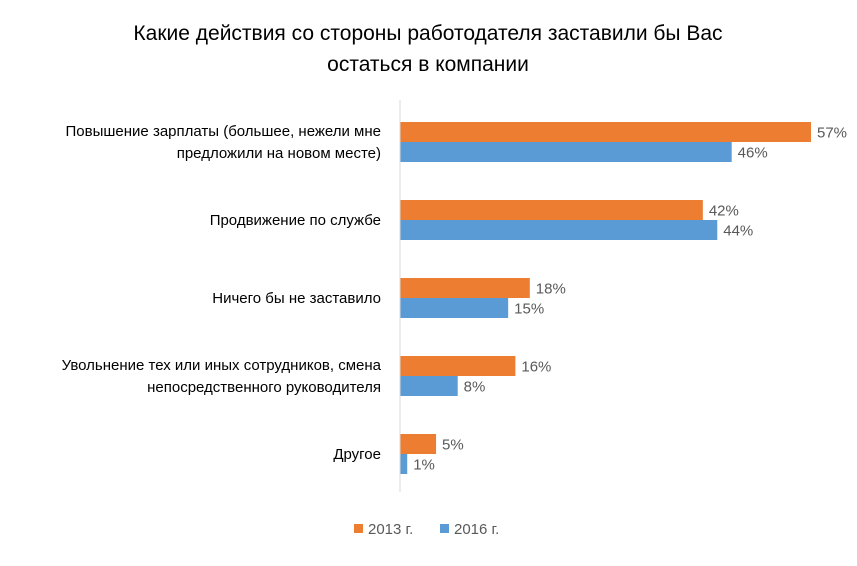  What do you see at coordinates (296, 298) in the screenshot?
I see `category-label: Ничего бы не заставило` at bounding box center [296, 298].